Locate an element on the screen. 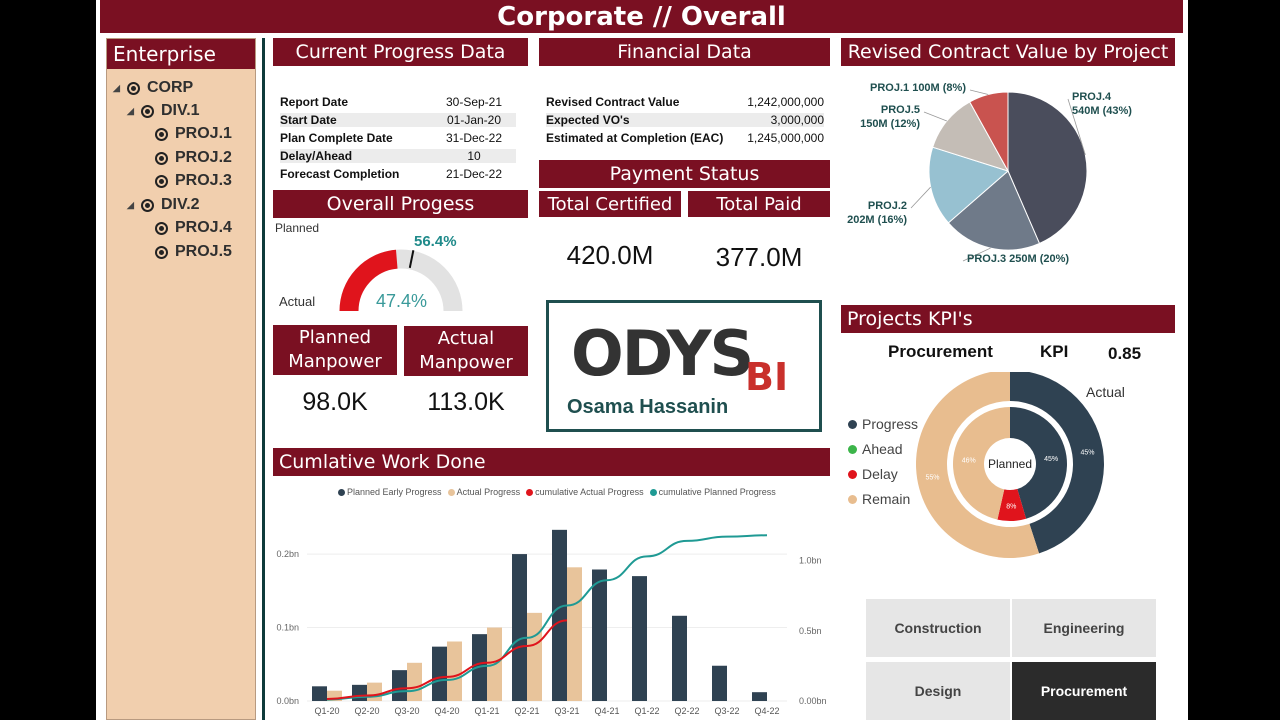 Image resolution: width=1280 pixels, height=720 pixels. slicer-engineering: Engineering is located at coordinates (1084, 628).